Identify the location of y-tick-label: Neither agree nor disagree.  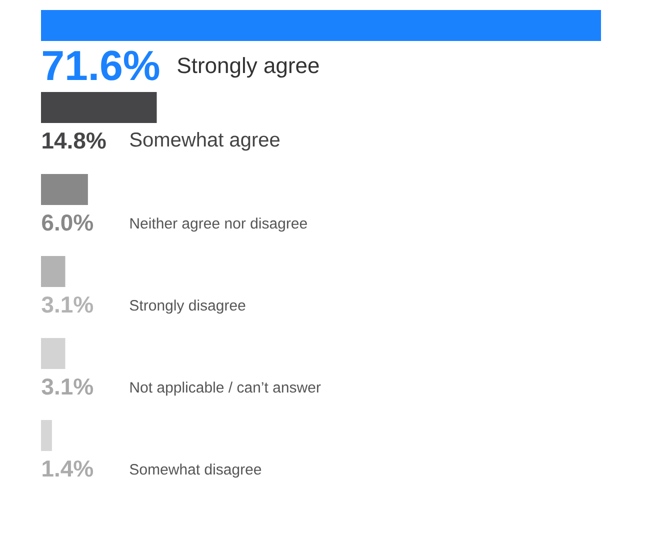
(218, 225).